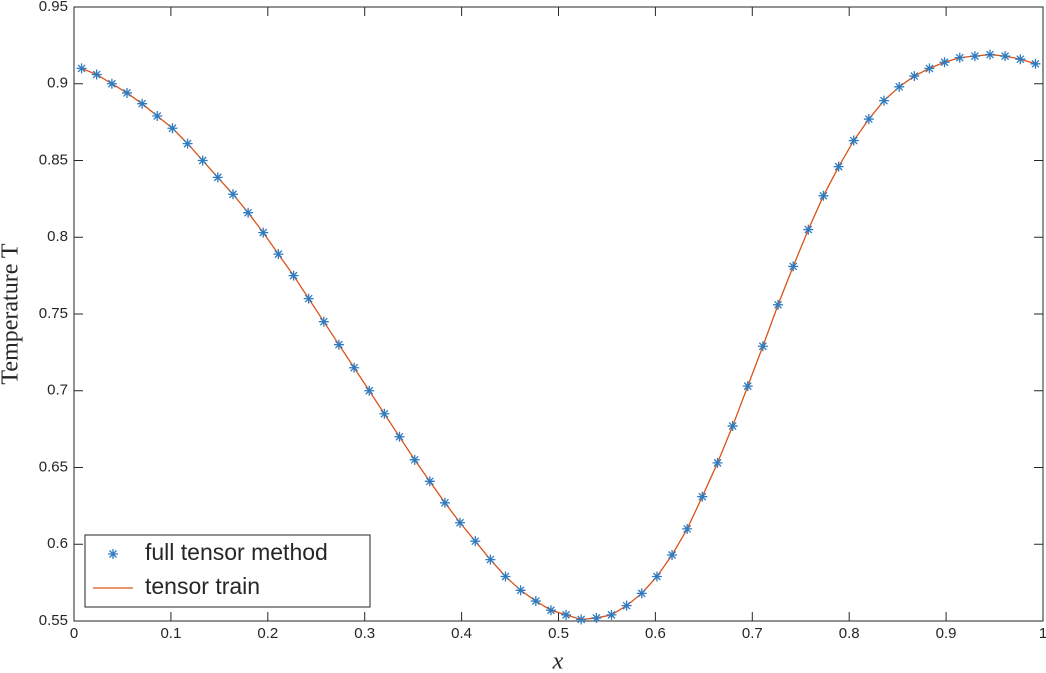  Describe the element at coordinates (113, 554) in the screenshot. I see `legend-swatch` at that location.